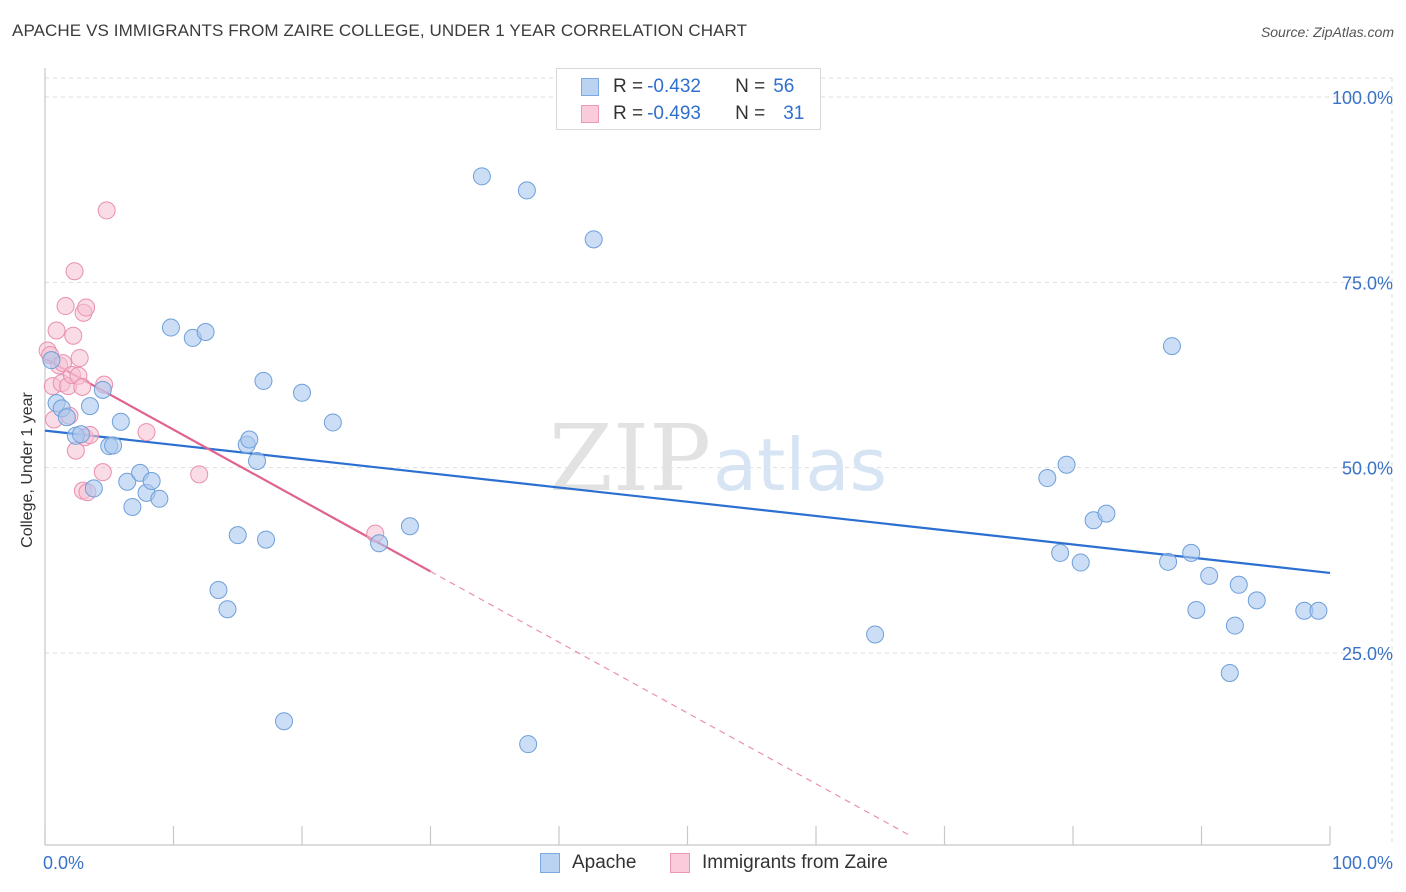 This screenshot has height=892, width=1406. I want to click on apache-legend-swatch, so click(550, 863).